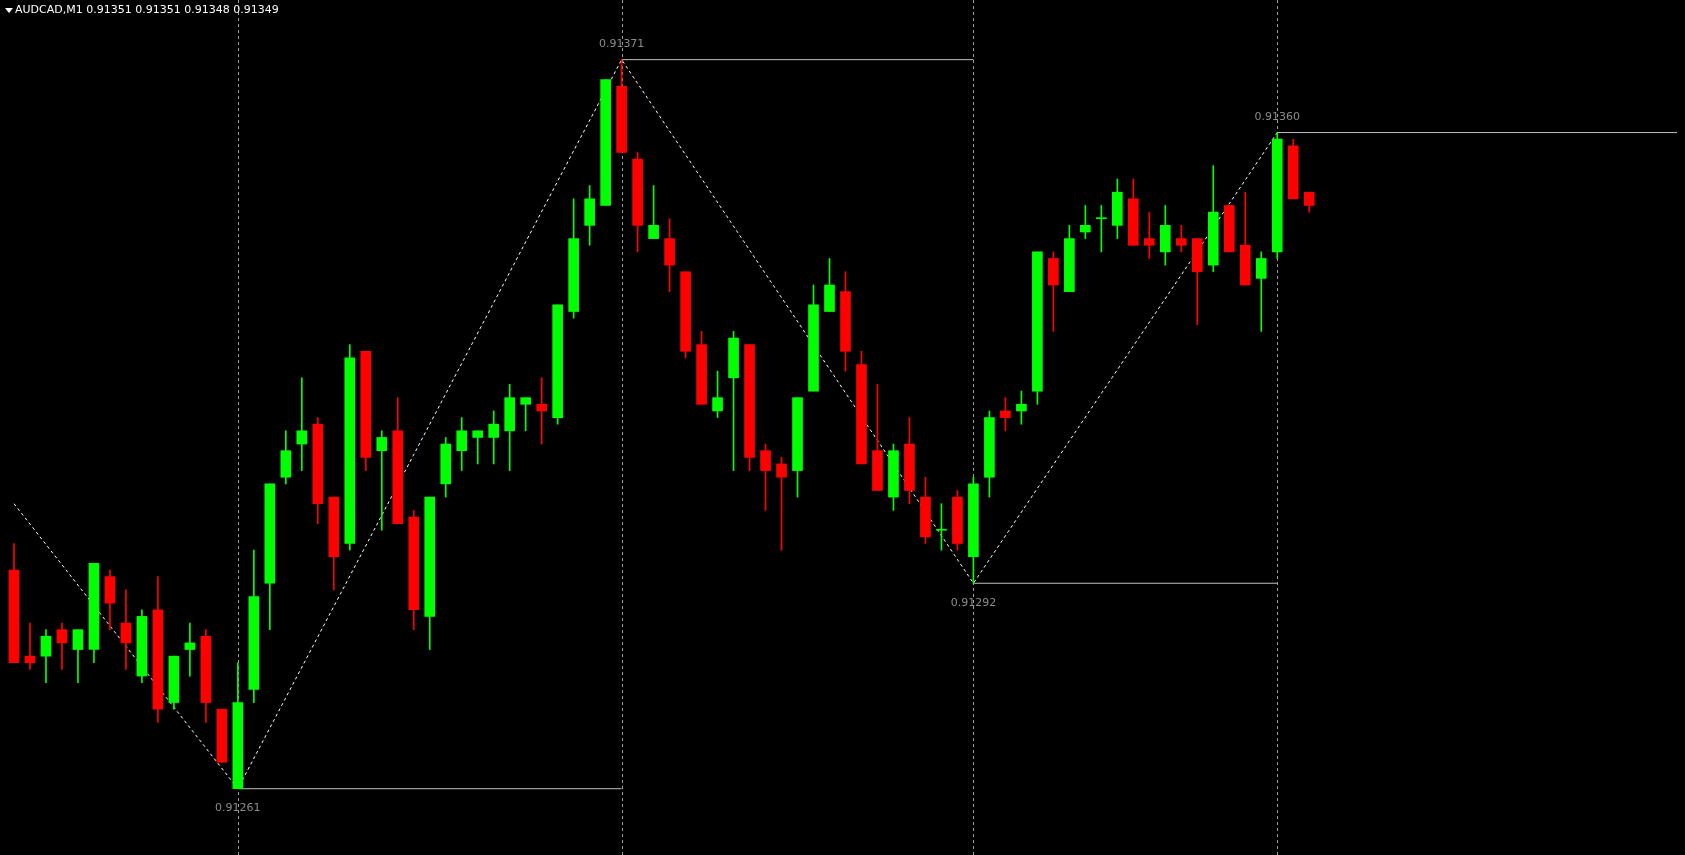  Describe the element at coordinates (1277, 116) in the screenshot. I see `annotation: 0.91360` at that location.